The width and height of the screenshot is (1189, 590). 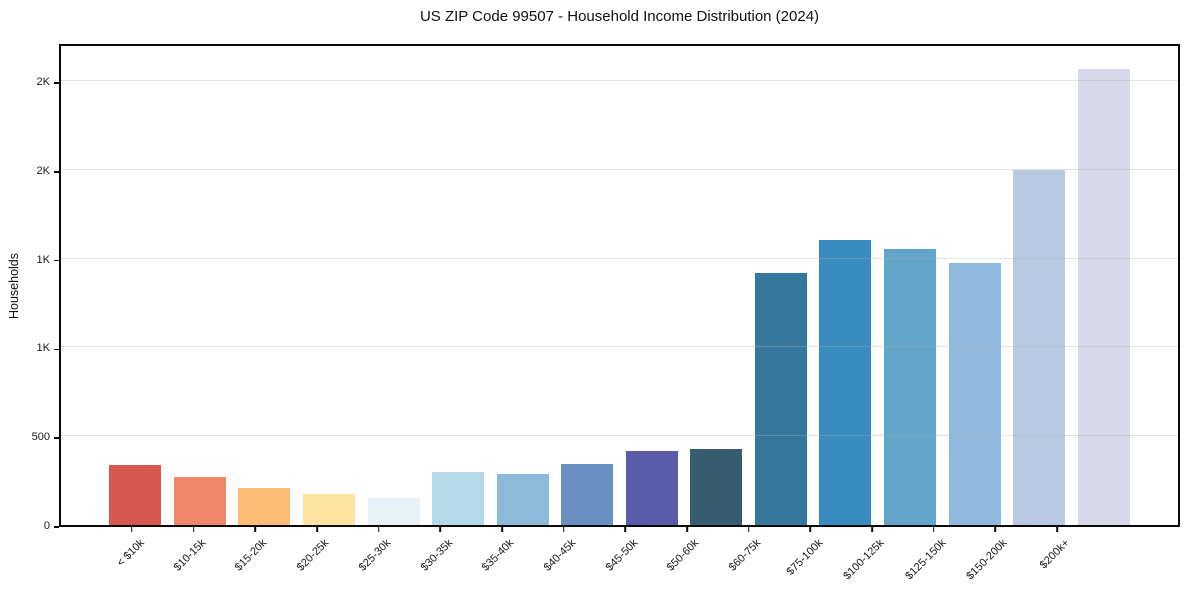 I want to click on x-slot: $200k+, so click(x=1057, y=557).